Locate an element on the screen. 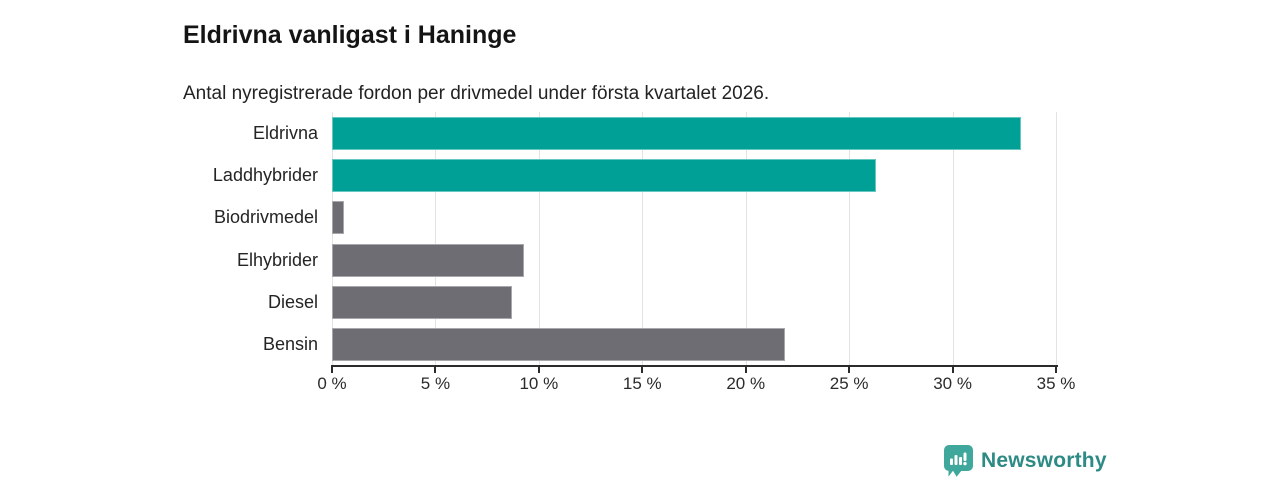  newsworthy-logo: Newsworthy is located at coordinates (1025, 461).